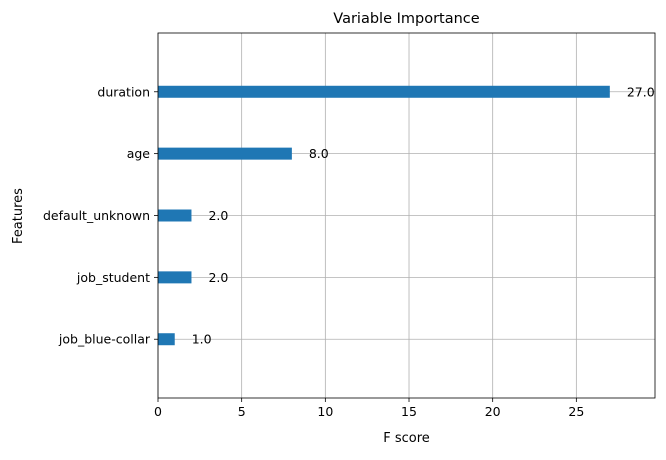  What do you see at coordinates (202, 339) in the screenshot?
I see `bar-value-label: 1.0` at bounding box center [202, 339].